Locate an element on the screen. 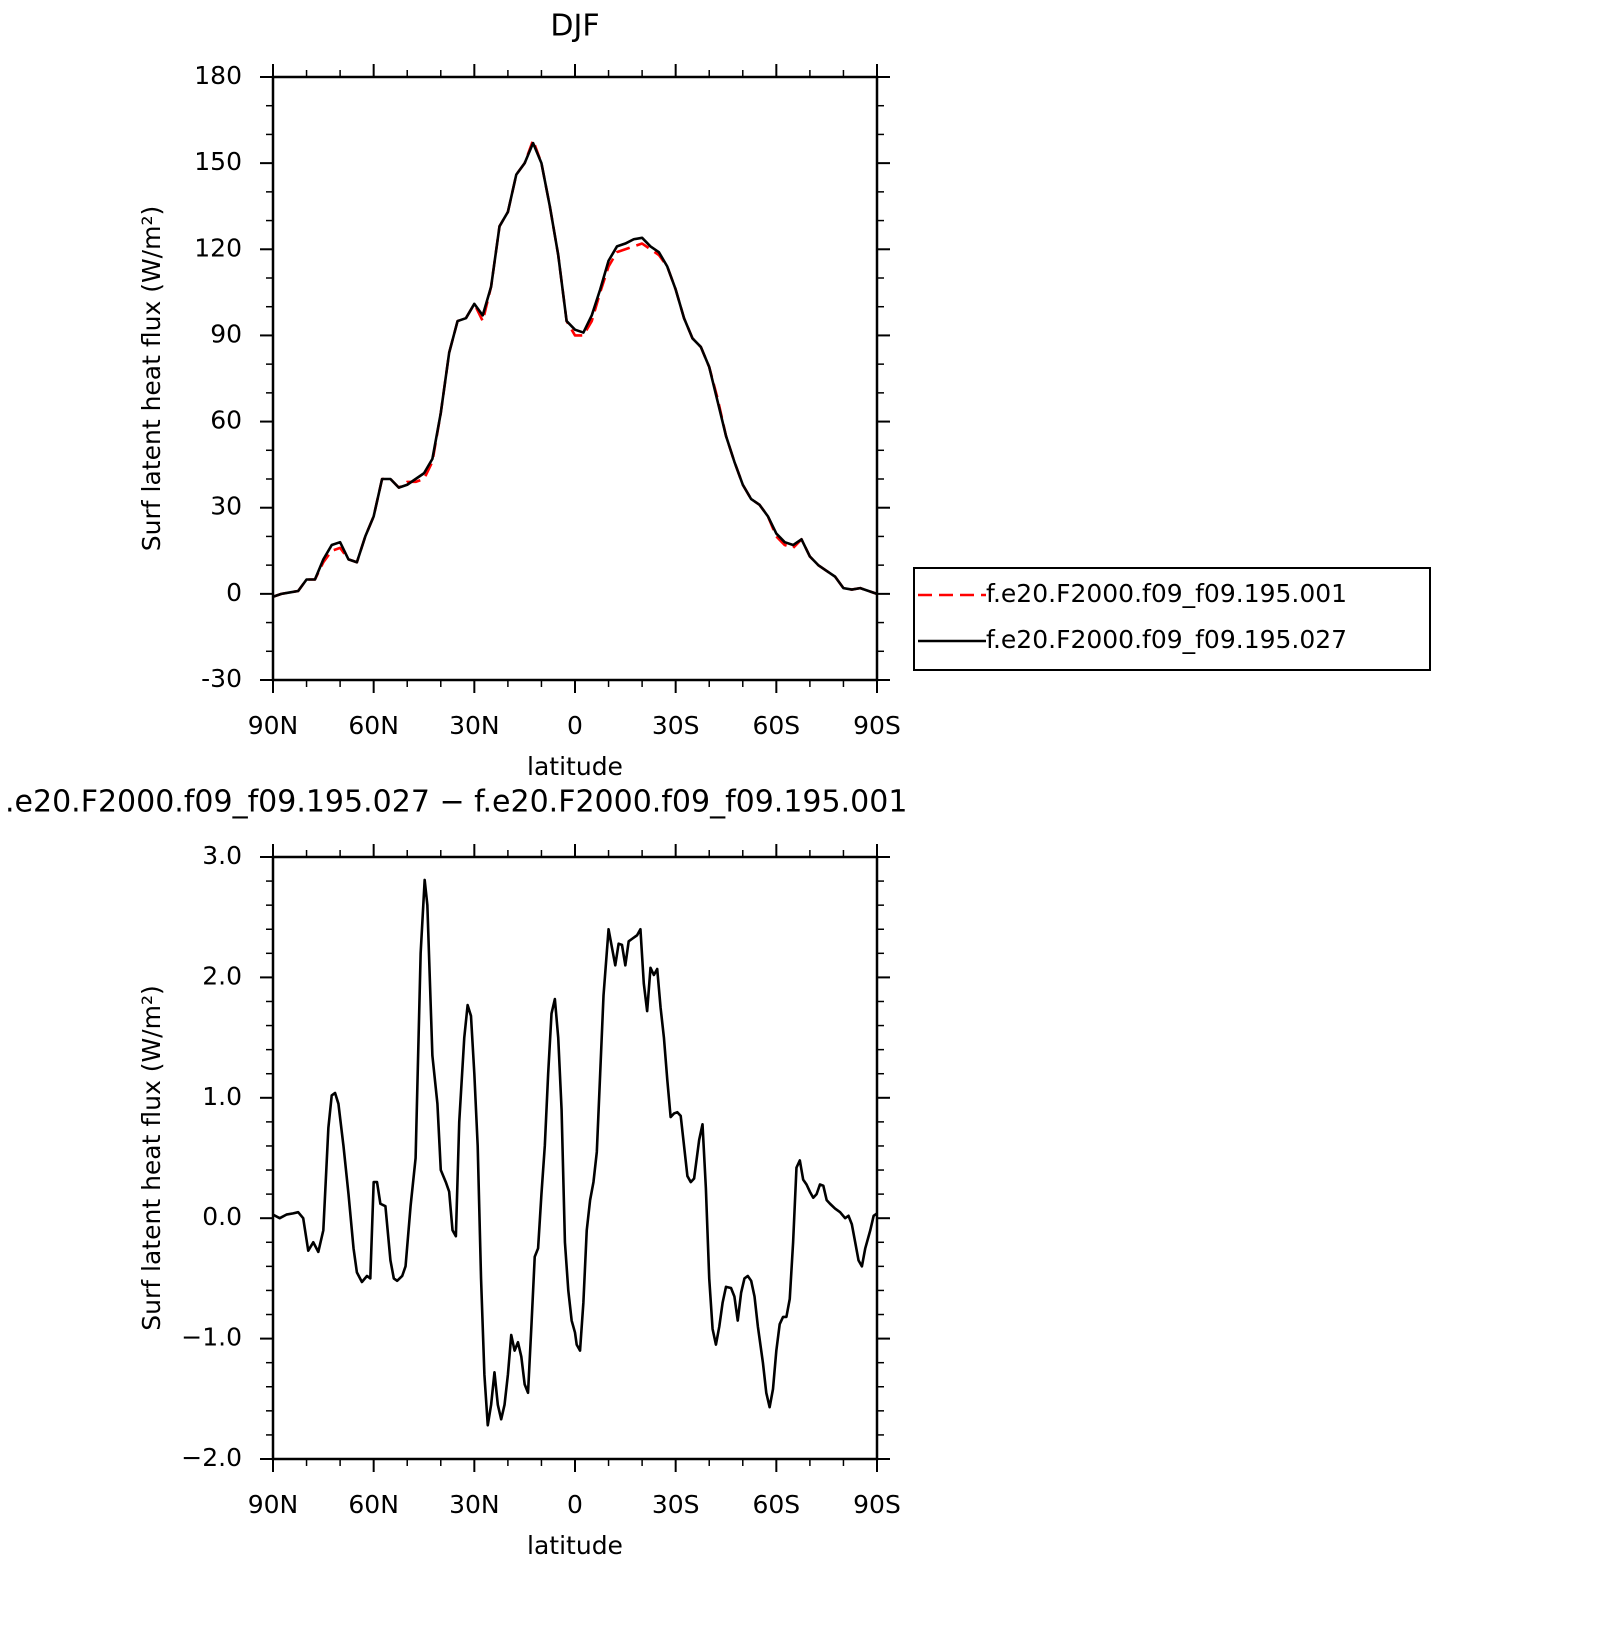  y-tick-label: 60 is located at coordinates (226, 420).